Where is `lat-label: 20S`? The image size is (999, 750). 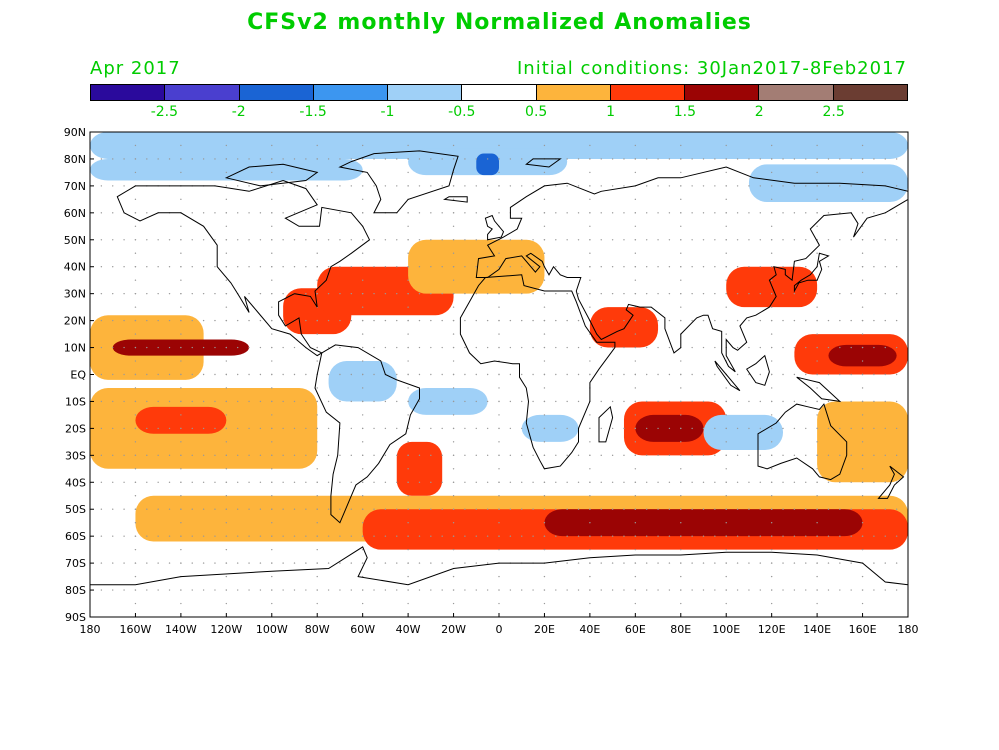
lat-label: 20S is located at coordinates (75, 428).